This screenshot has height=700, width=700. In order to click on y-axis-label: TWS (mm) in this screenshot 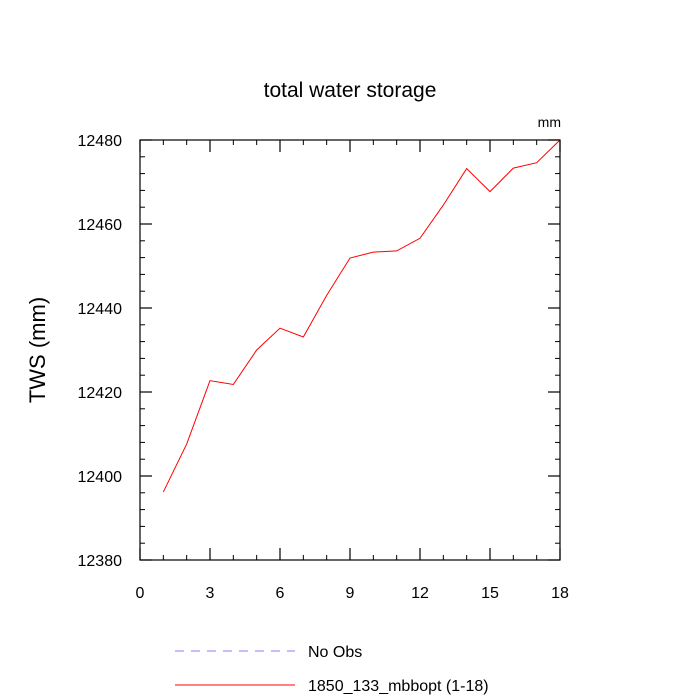, I will do `click(37, 350)`.